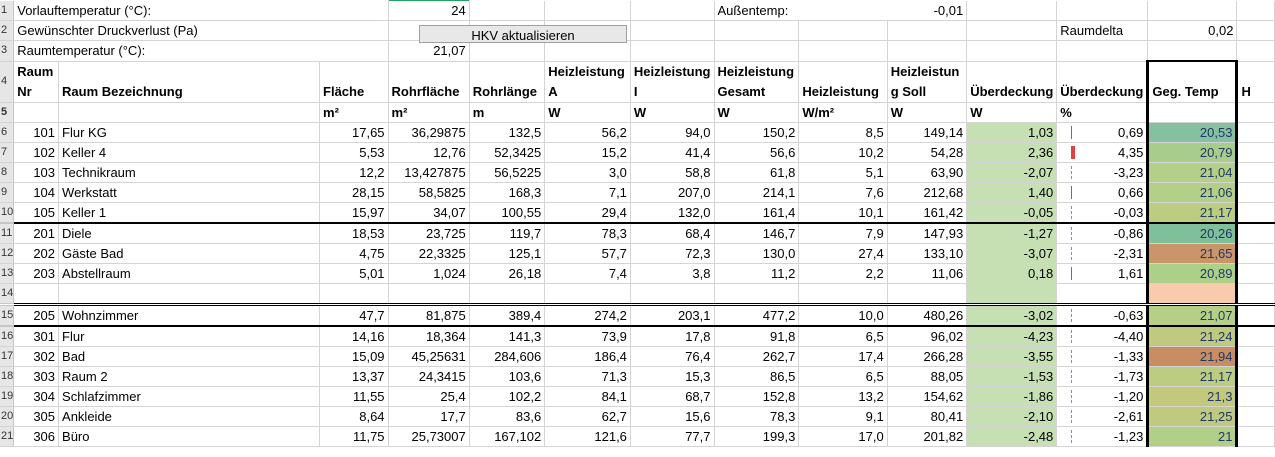  What do you see at coordinates (1012, 396) in the screenshot?
I see `room-ueberdeckung: -1,86` at bounding box center [1012, 396].